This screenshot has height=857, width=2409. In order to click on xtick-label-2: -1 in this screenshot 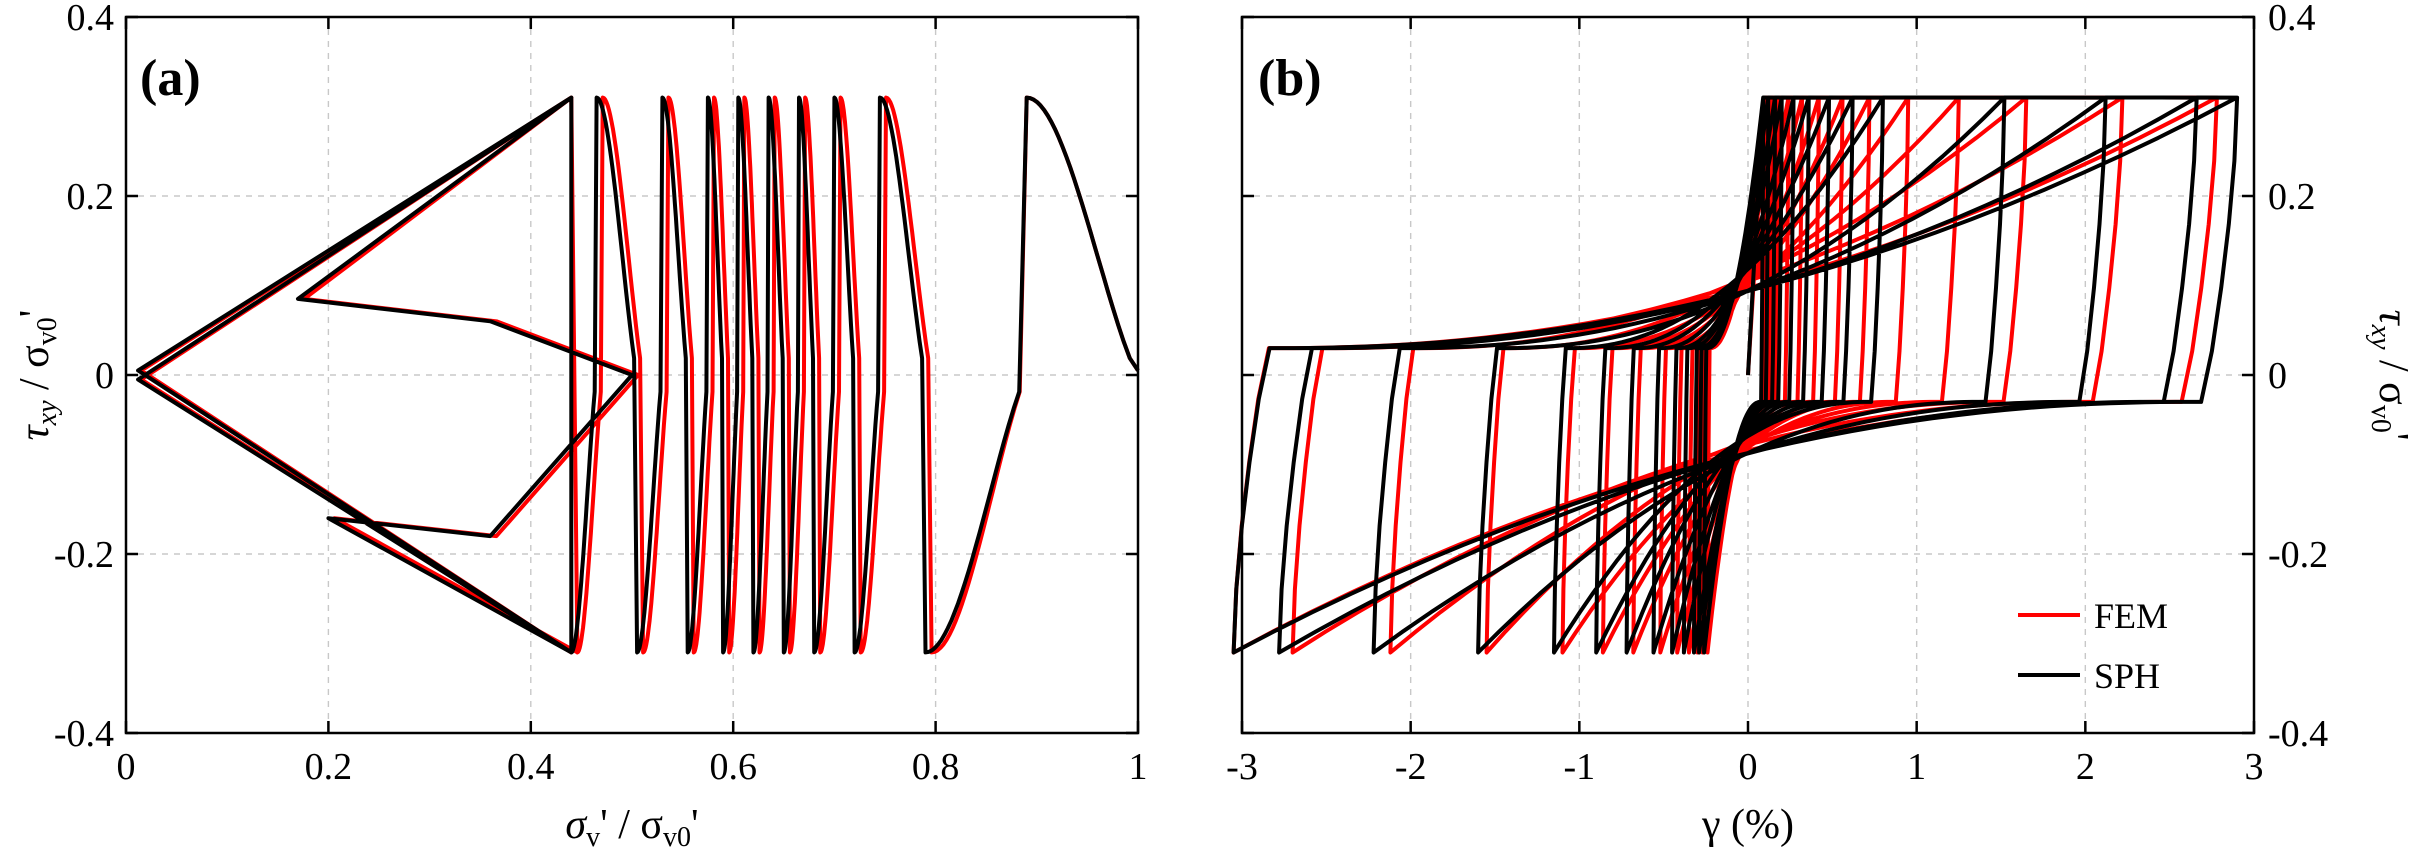, I will do `click(1580, 767)`.